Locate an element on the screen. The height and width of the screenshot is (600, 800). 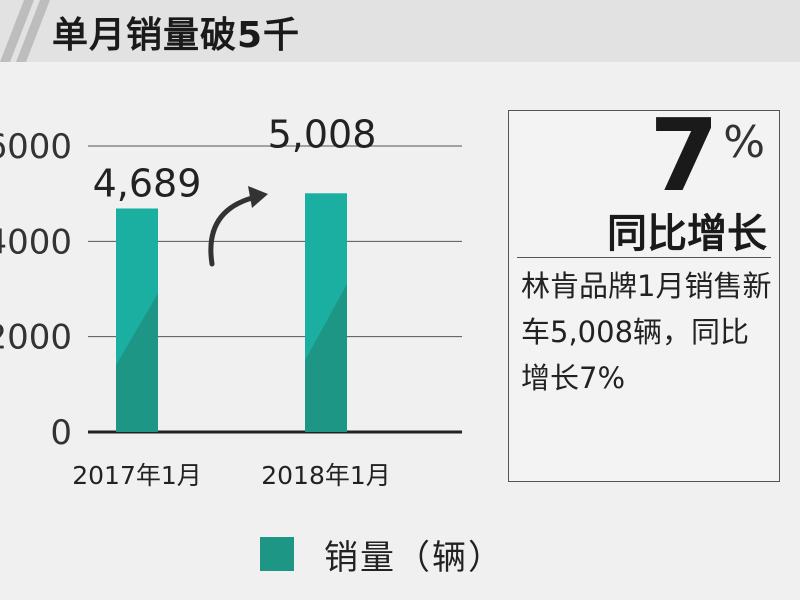
data-label: 4,689 is located at coordinates (147, 183).